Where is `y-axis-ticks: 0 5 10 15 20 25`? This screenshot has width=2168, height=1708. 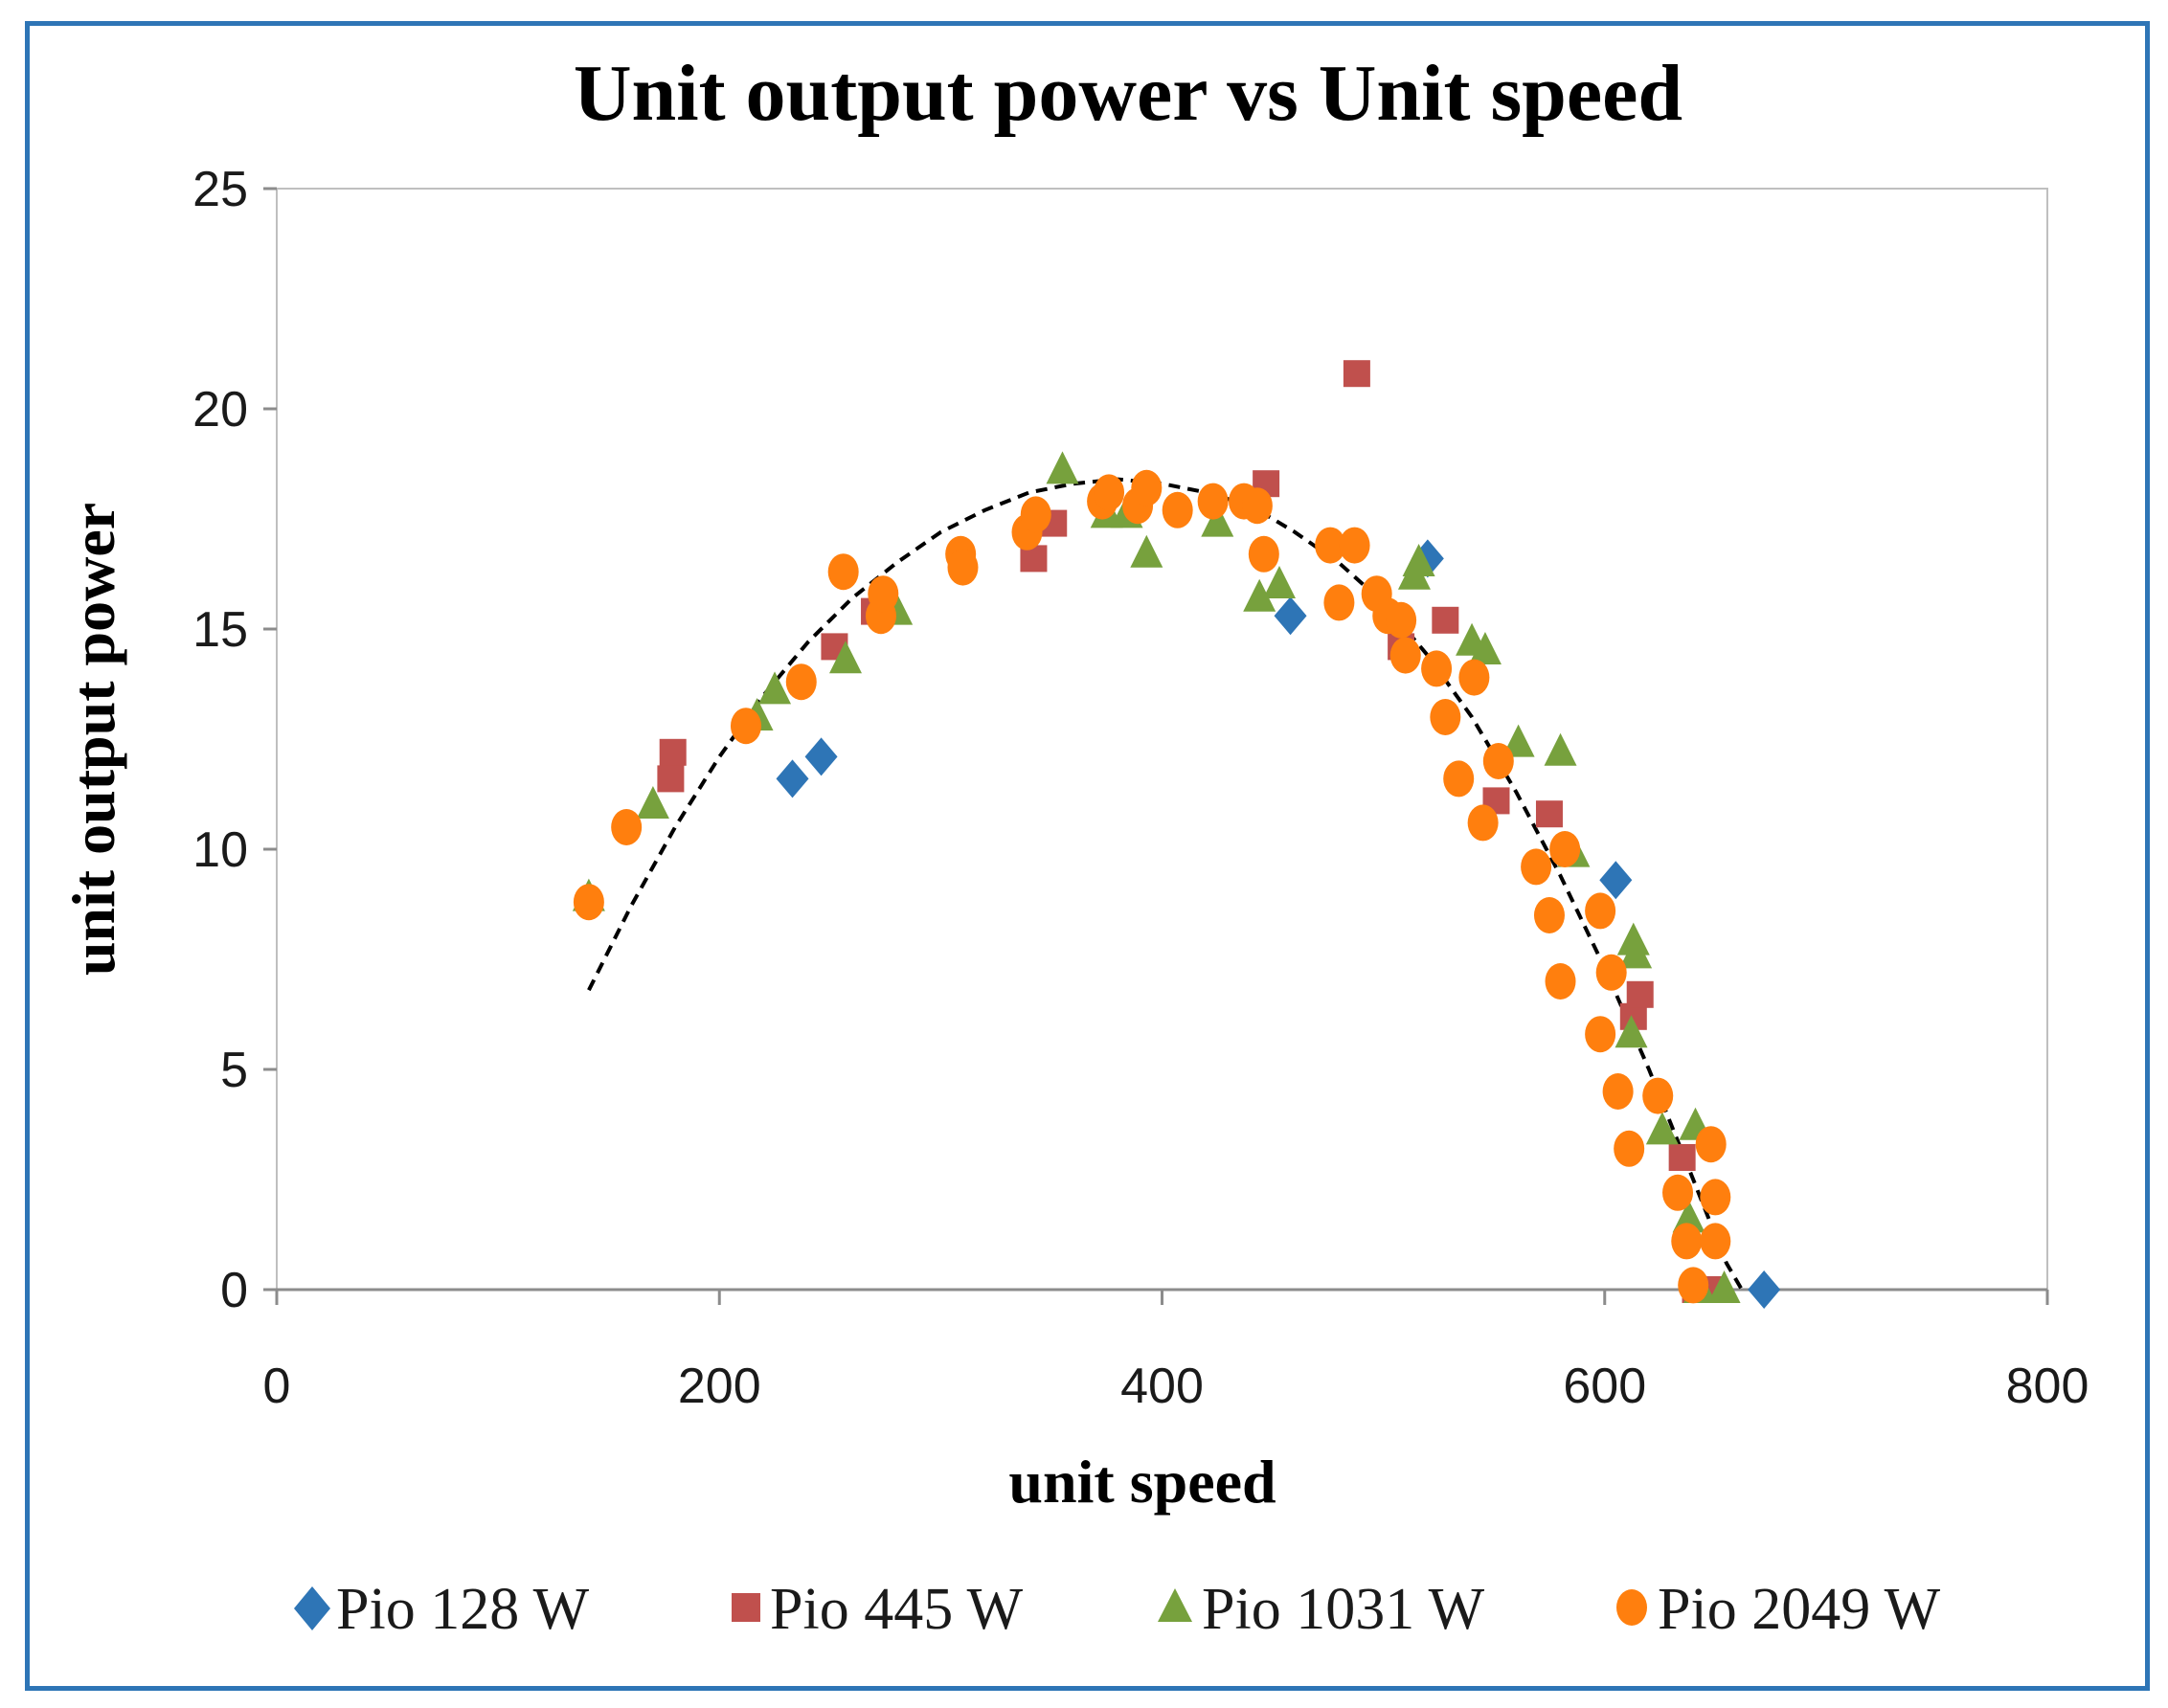 y-axis-ticks: 0 5 10 15 20 25 is located at coordinates (235, 740).